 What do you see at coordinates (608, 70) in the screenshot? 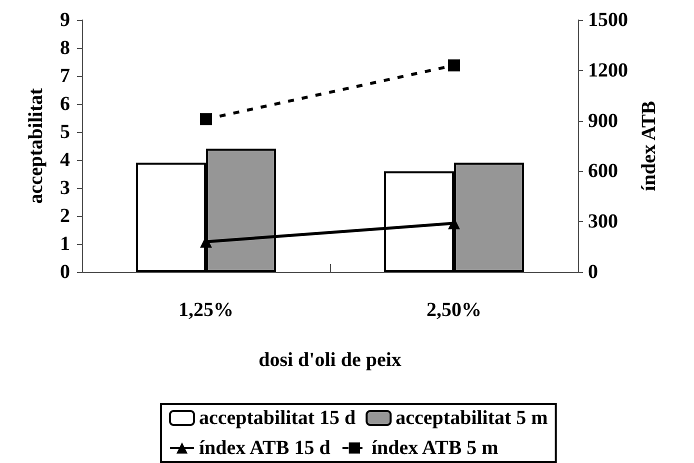
I see `y2-tick-label: 1200` at bounding box center [608, 70].